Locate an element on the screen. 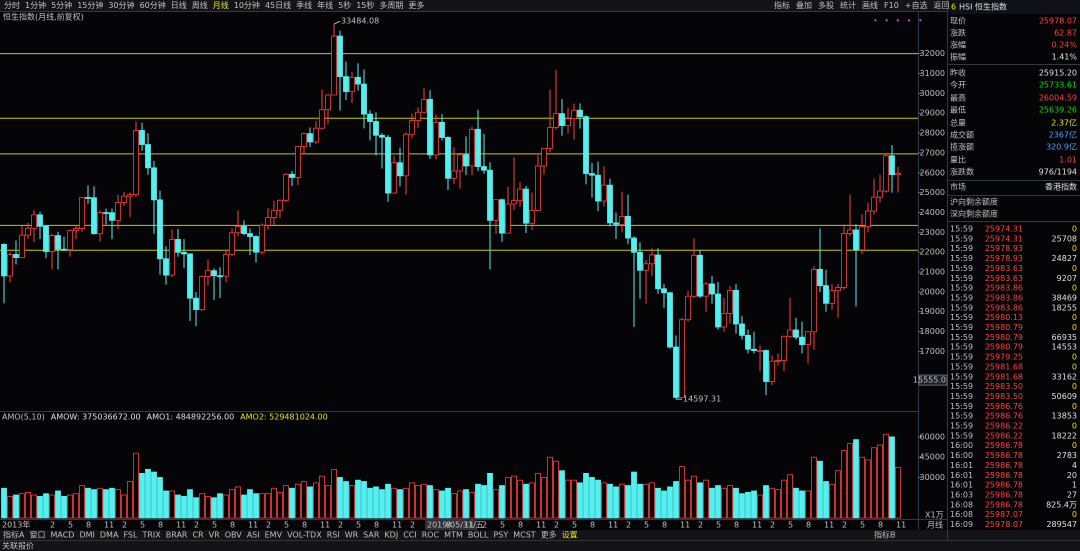 This screenshot has width=1080, height=551. indicator-tab: WR is located at coordinates (352, 535).